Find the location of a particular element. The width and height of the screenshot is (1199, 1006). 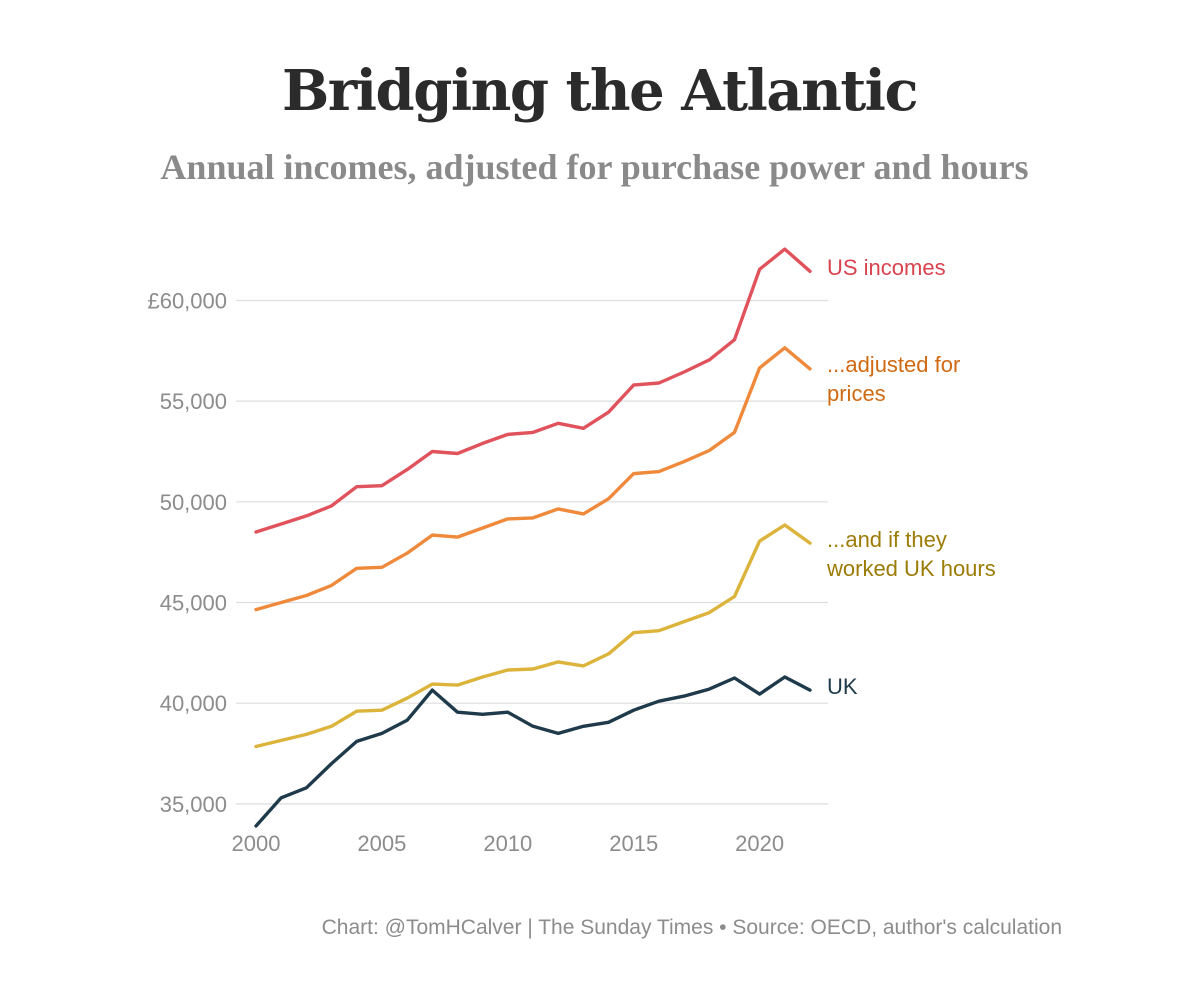

series-label-line: UK is located at coordinates (842, 686).